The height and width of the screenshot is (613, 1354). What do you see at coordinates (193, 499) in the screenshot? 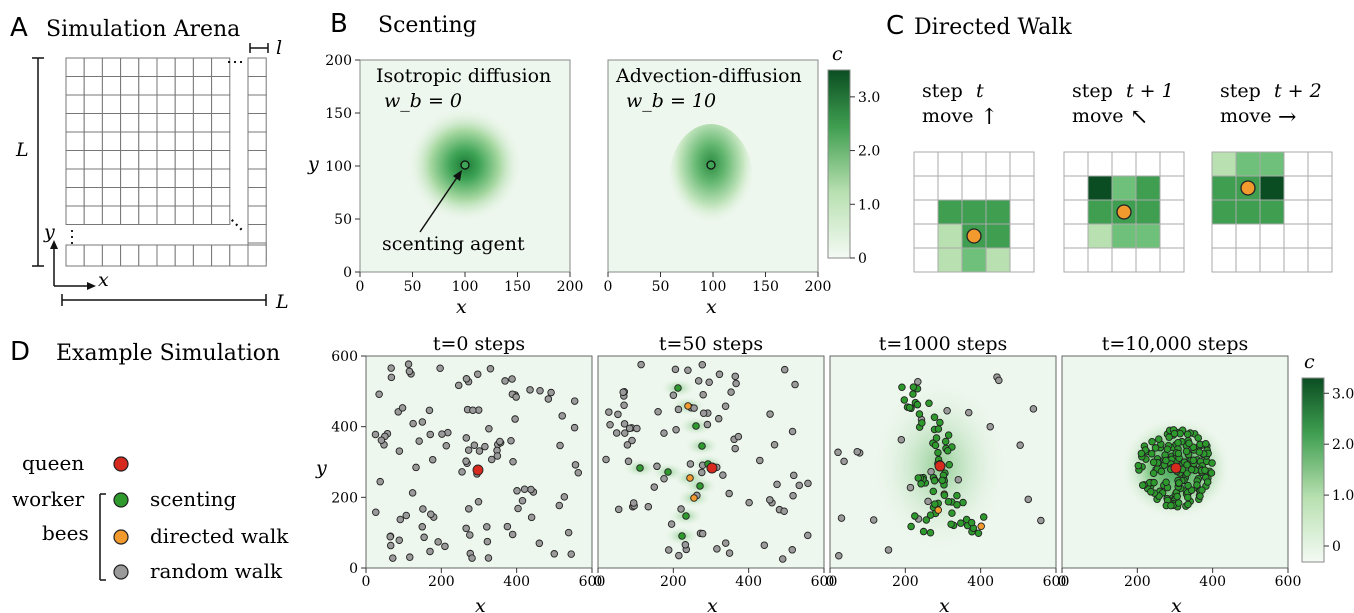
I see `legend-scenting-label: scenting` at bounding box center [193, 499].